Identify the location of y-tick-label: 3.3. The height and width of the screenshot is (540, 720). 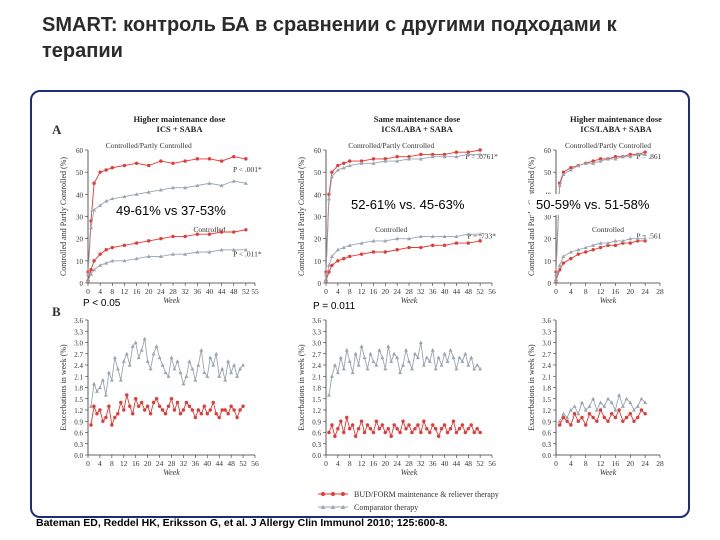
(546, 332).